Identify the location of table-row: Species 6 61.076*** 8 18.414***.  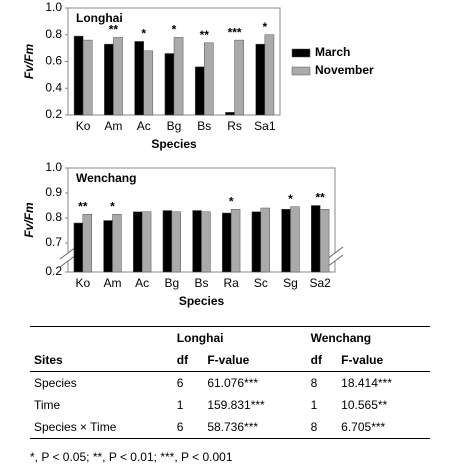
(230, 383).